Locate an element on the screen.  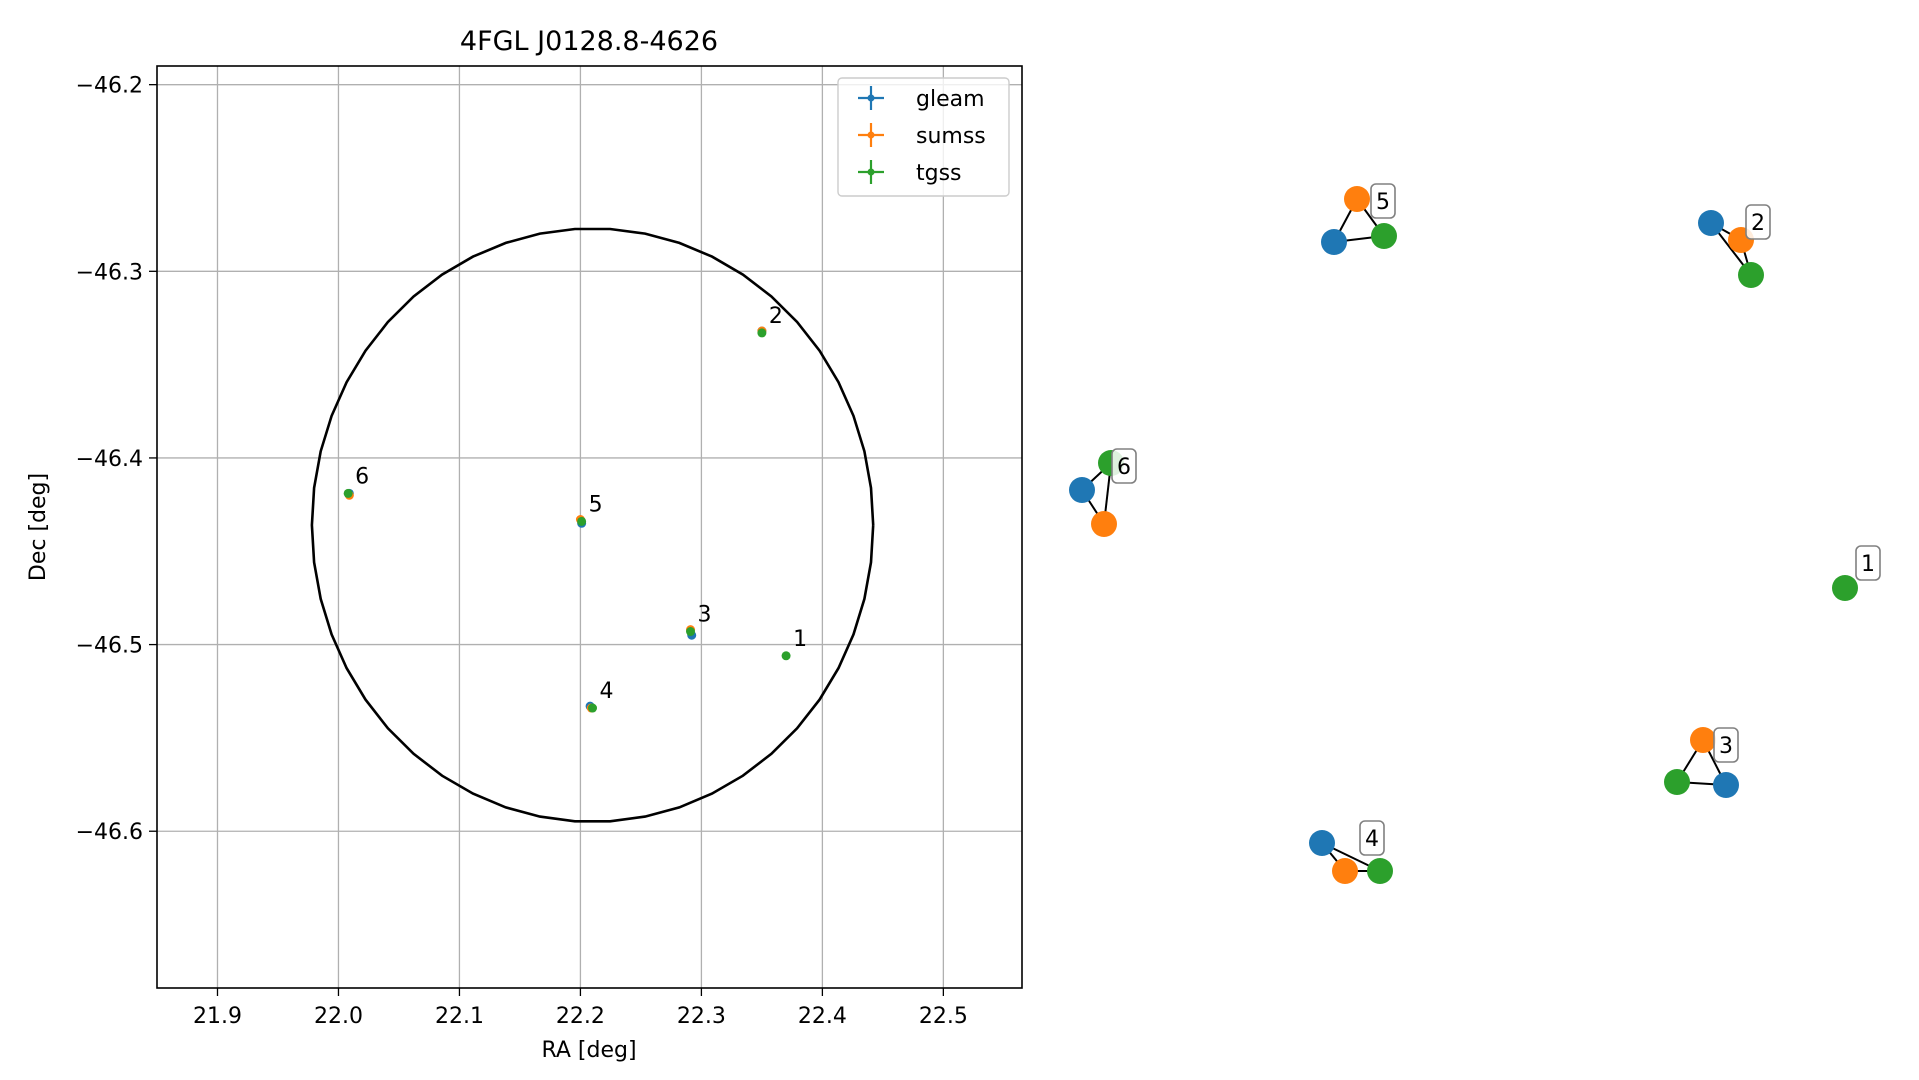
point-annotation: 2 is located at coordinates (776, 316).